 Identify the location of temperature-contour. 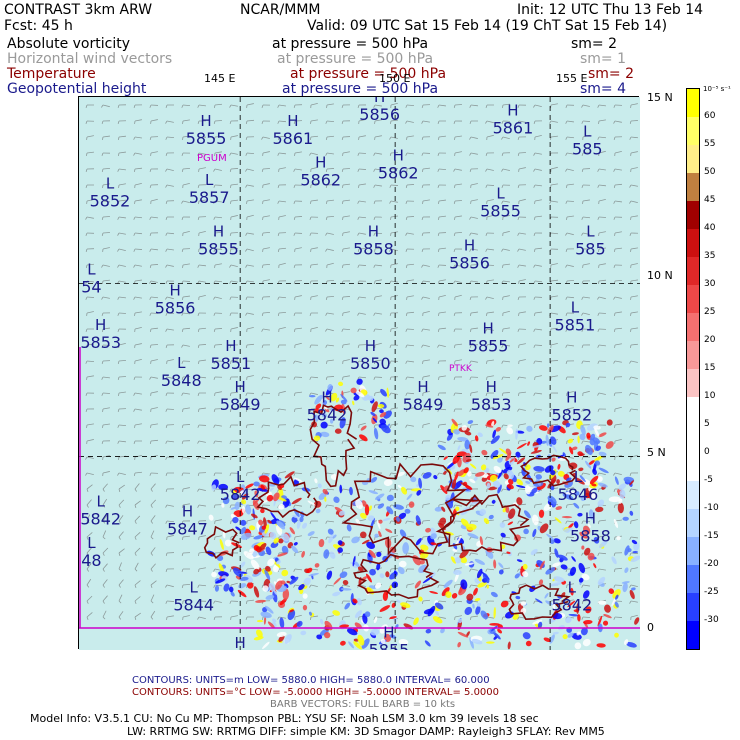
(221, 542).